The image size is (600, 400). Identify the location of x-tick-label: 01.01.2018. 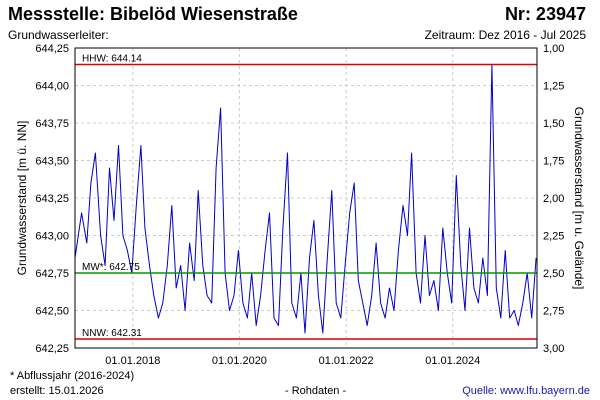
(132, 361).